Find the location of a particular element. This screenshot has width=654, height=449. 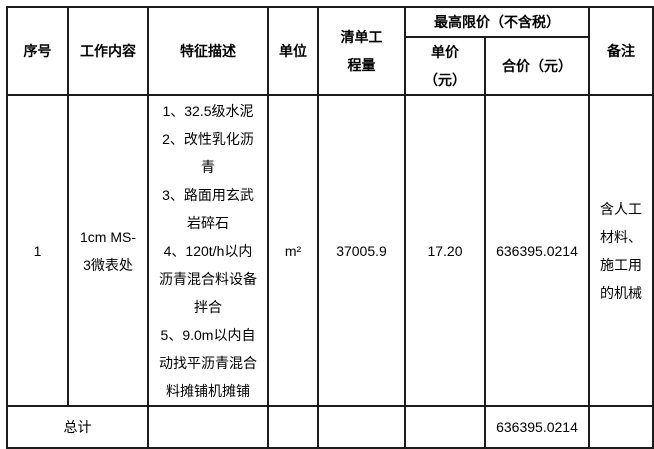

cell-seq: 1 is located at coordinates (37, 250).